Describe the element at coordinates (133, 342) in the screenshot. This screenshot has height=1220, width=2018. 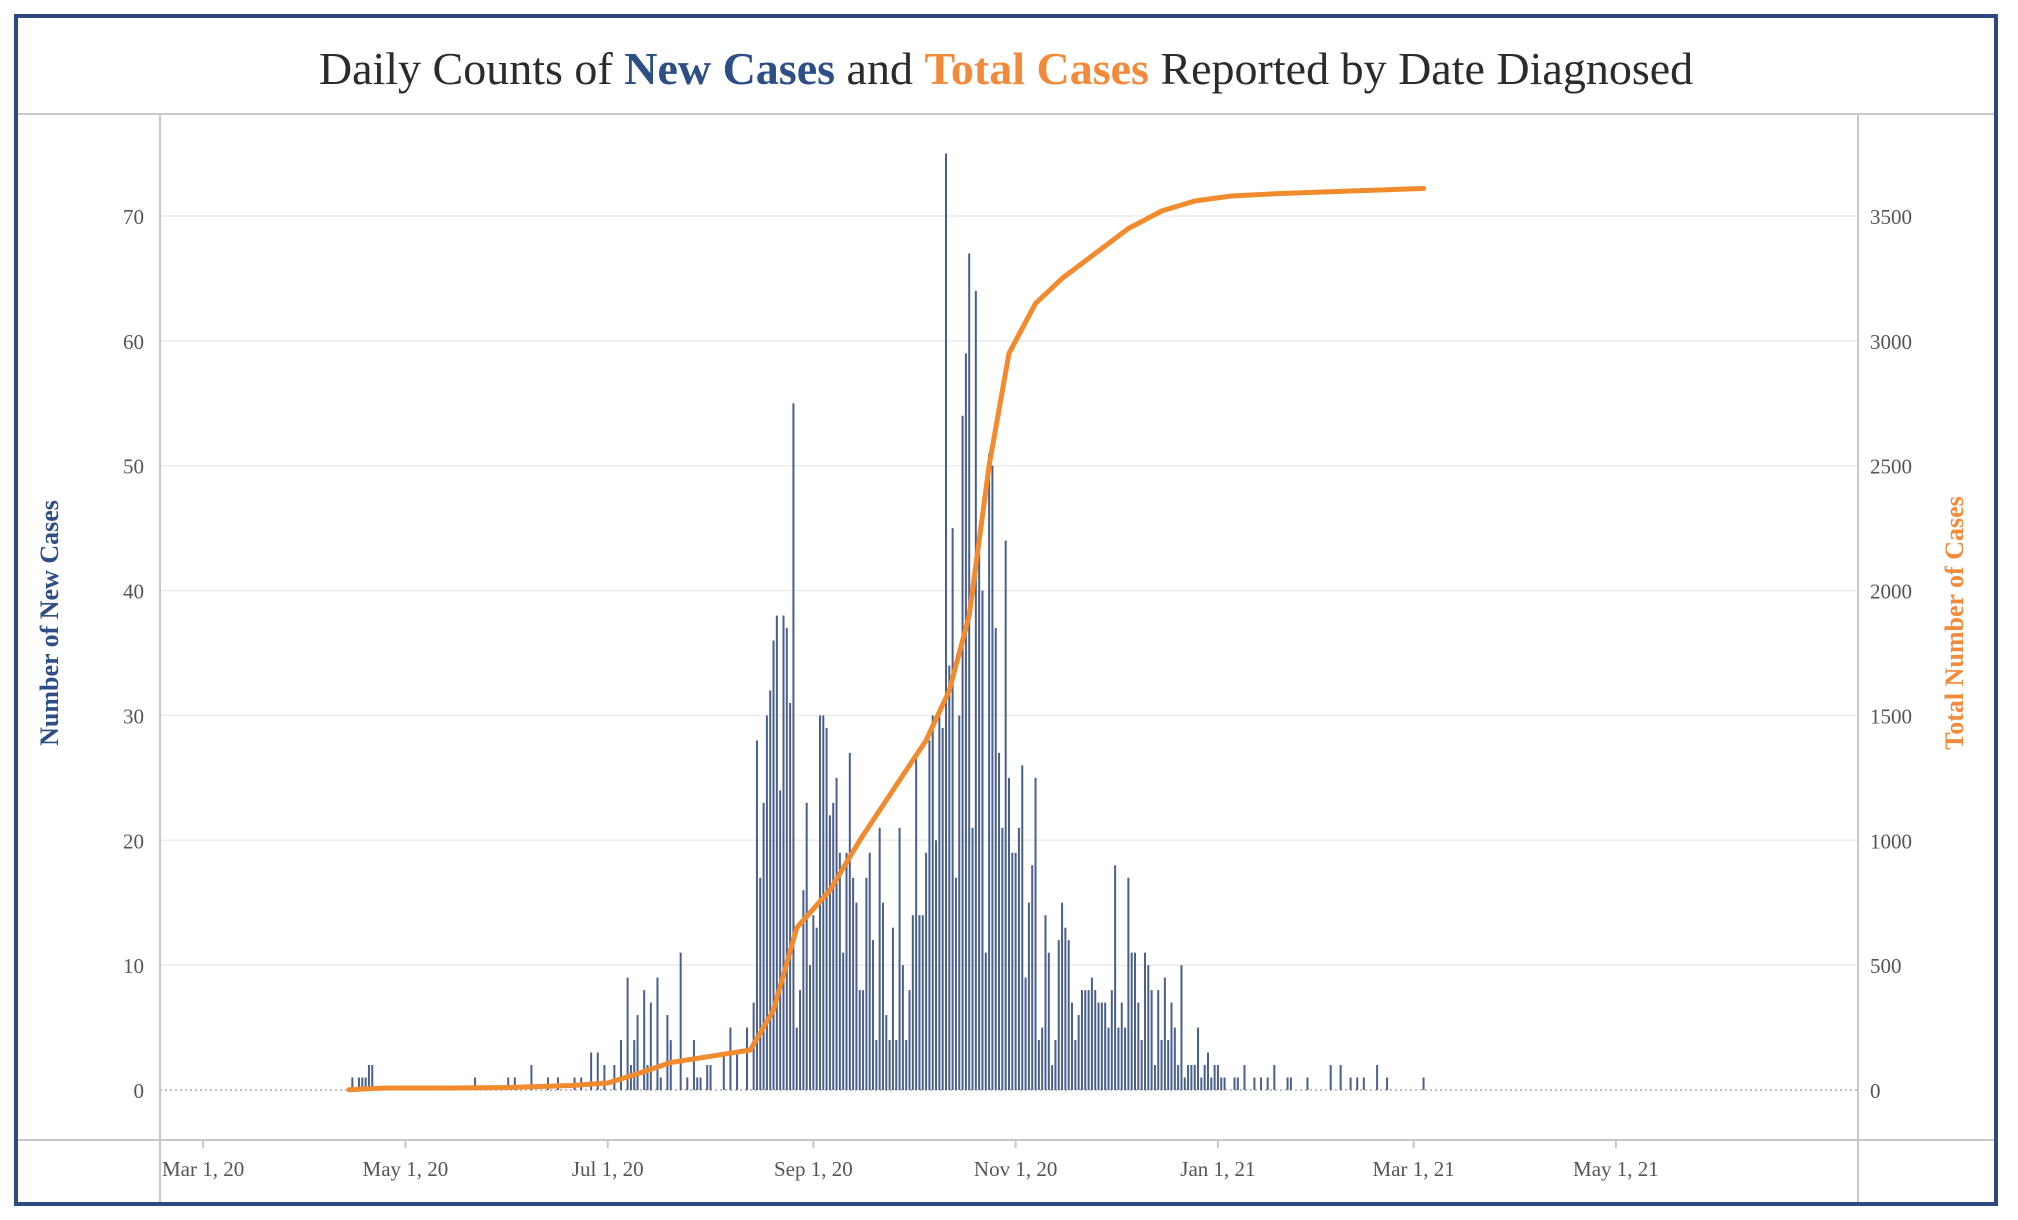
I see `y-tick-label: 60` at that location.